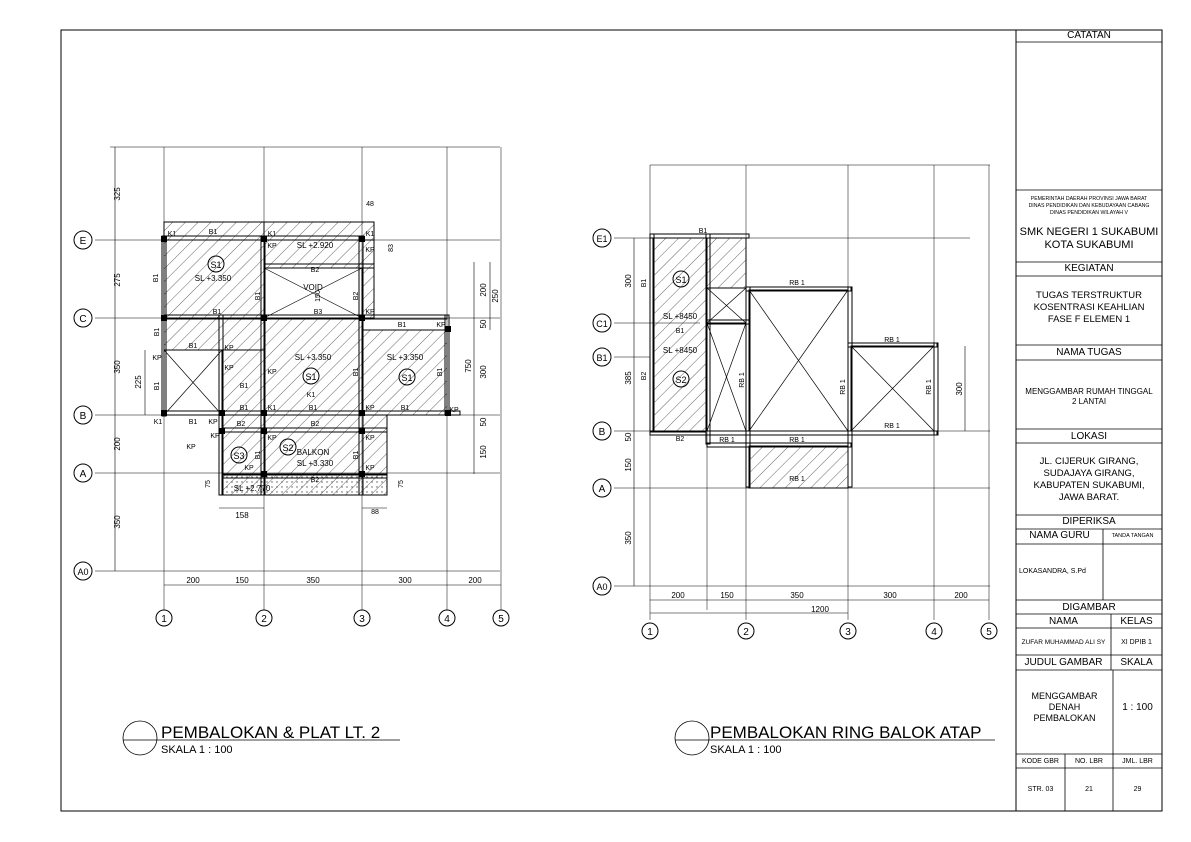 The height and width of the screenshot is (842, 1191). I want to click on slab-level-s1b: SL +3.350, so click(313, 357).